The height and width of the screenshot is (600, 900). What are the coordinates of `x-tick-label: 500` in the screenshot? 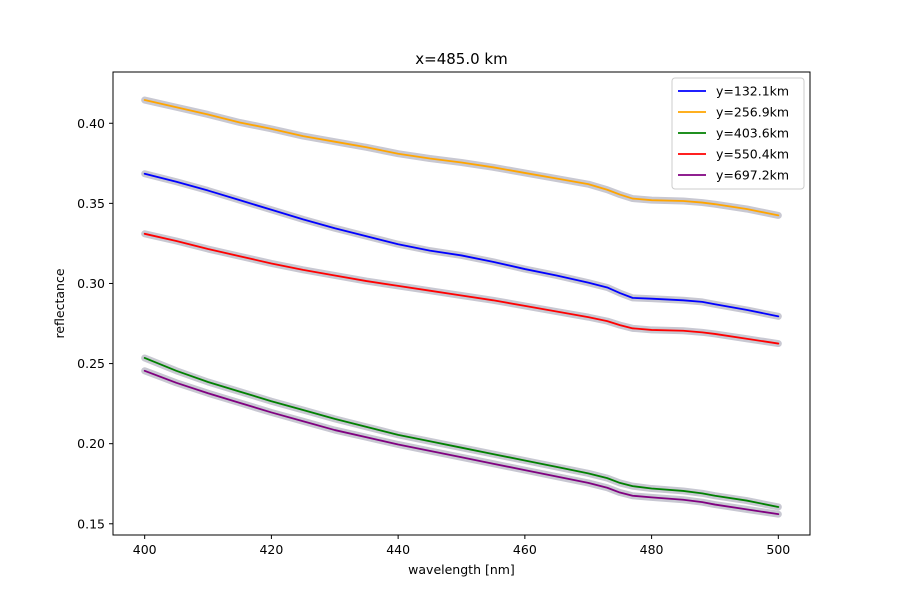 It's located at (778, 549).